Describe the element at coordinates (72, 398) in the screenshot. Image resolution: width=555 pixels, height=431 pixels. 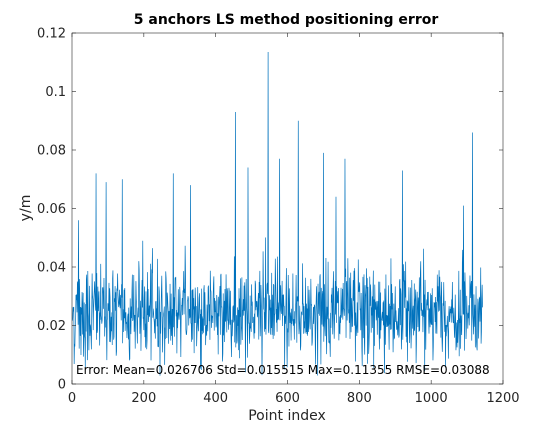
I see `x-tick-label: 0` at that location.